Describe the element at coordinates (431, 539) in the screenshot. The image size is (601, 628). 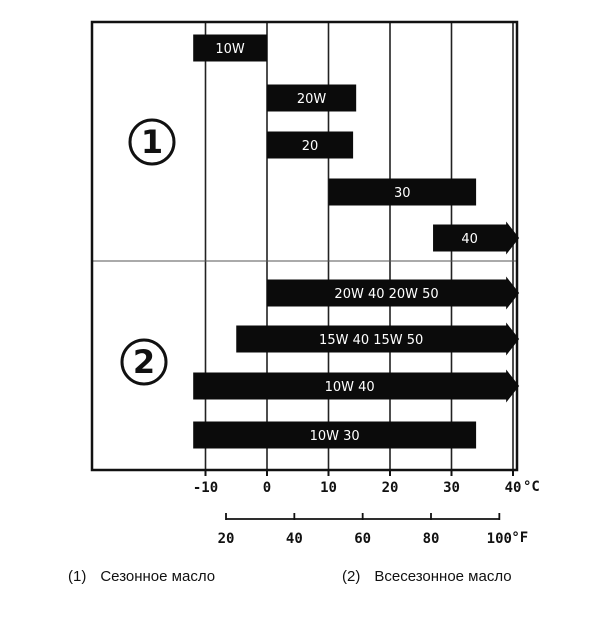
I see `tick-label-f-80: 80` at that location.